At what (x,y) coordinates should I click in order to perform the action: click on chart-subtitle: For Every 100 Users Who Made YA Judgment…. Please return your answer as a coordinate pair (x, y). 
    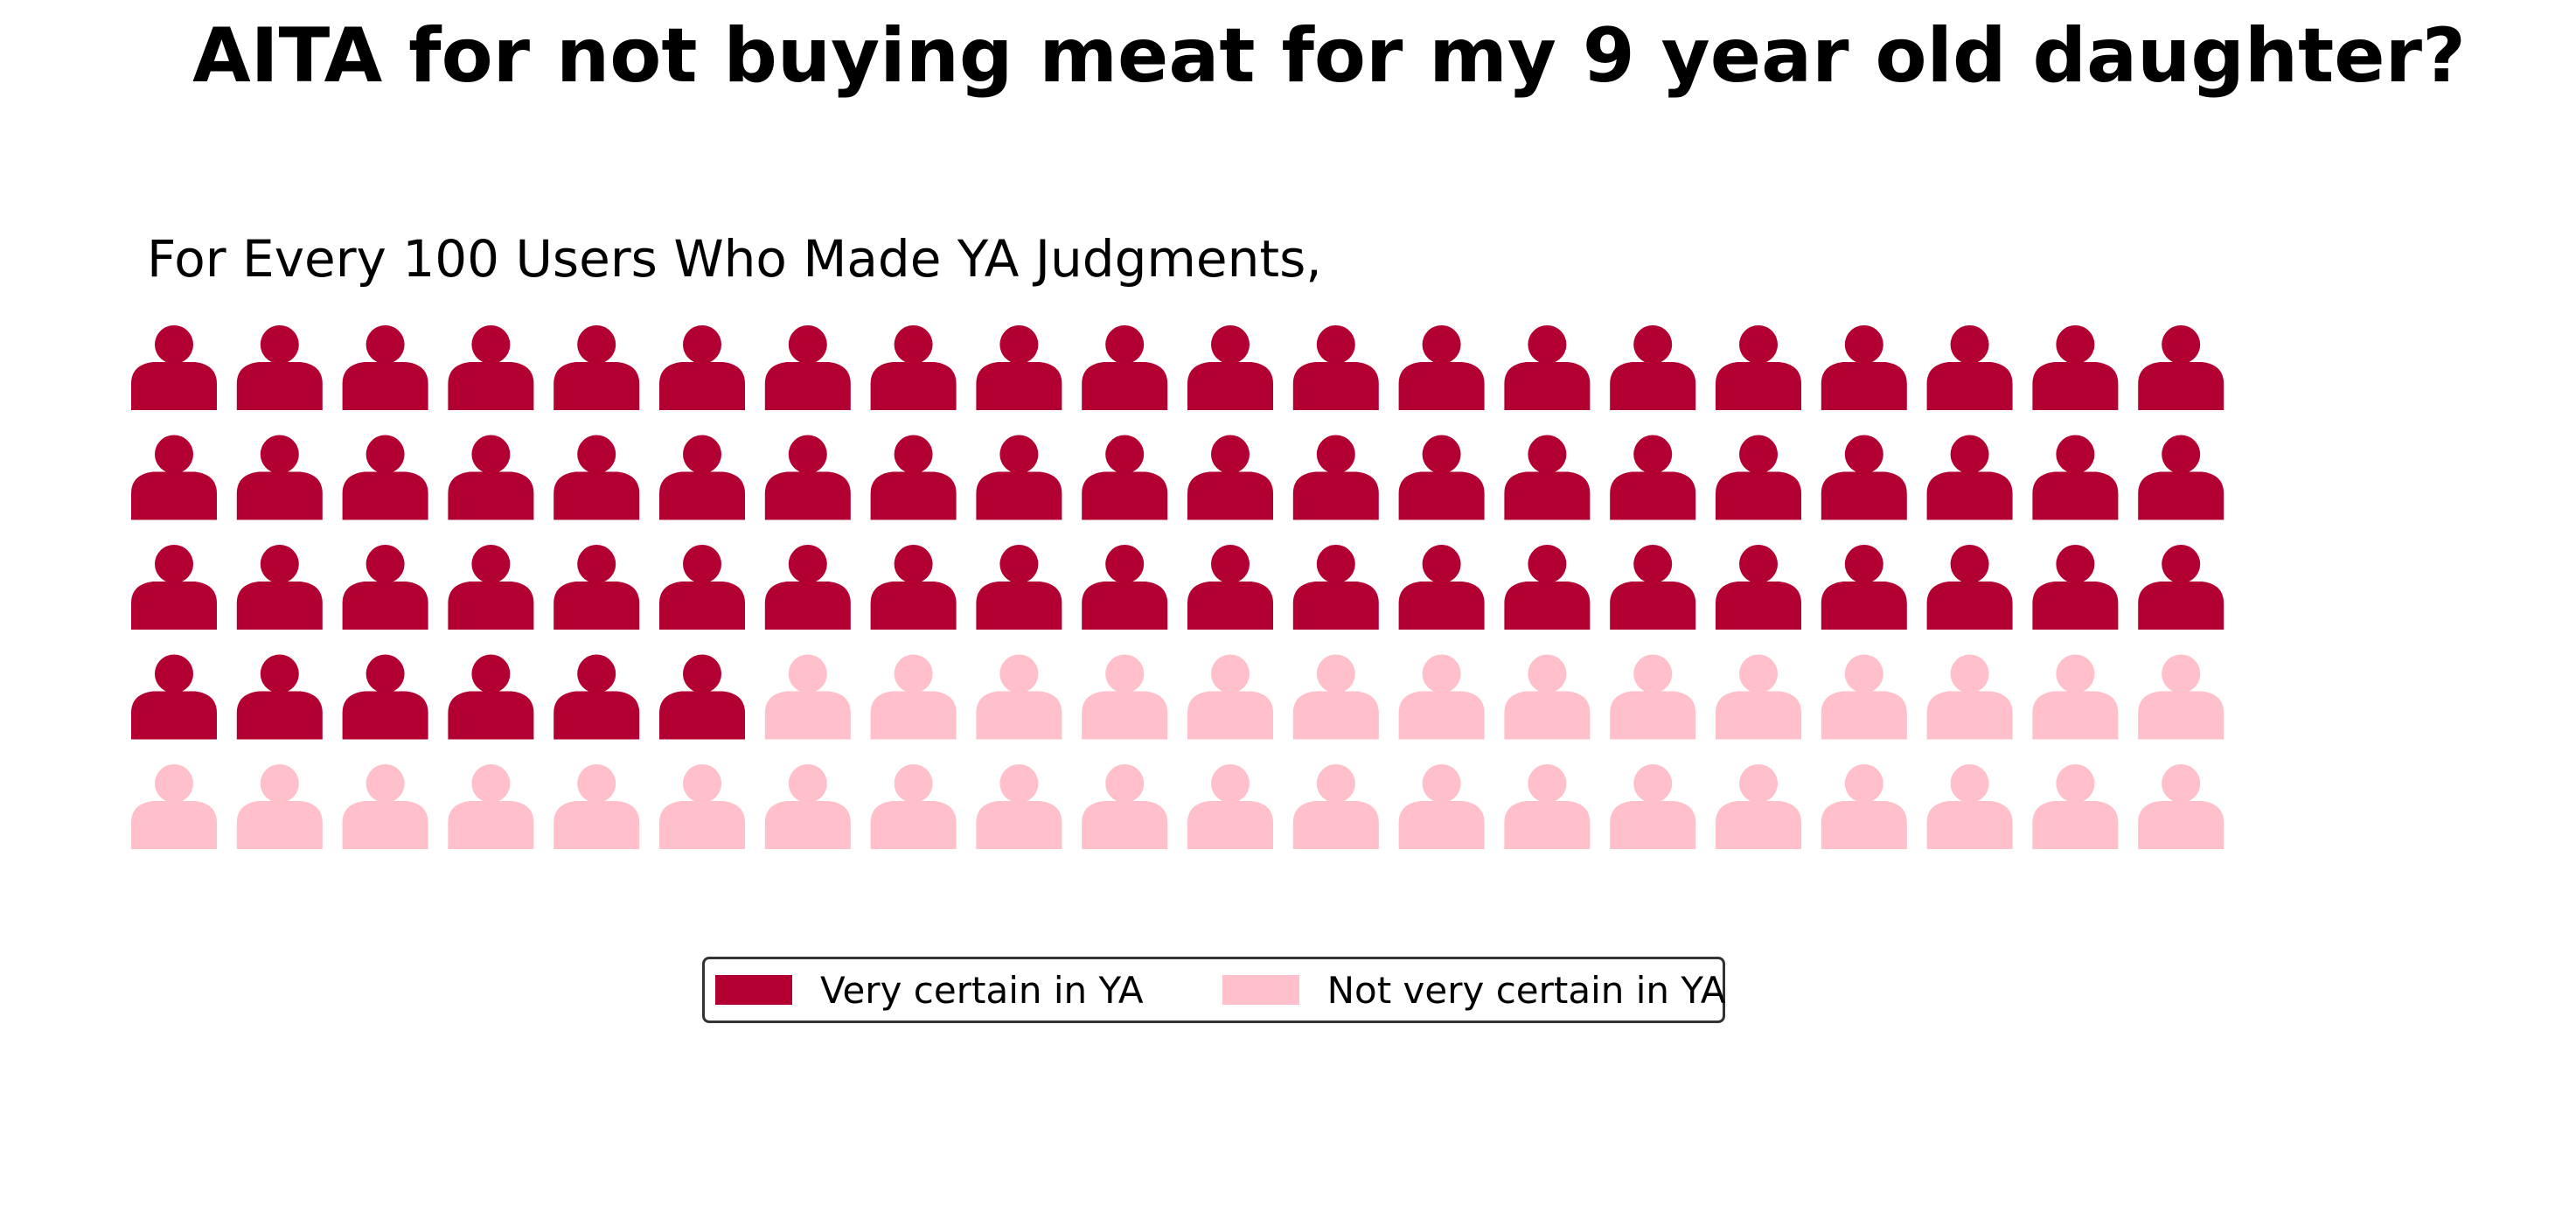
    Looking at the image, I should click on (734, 259).